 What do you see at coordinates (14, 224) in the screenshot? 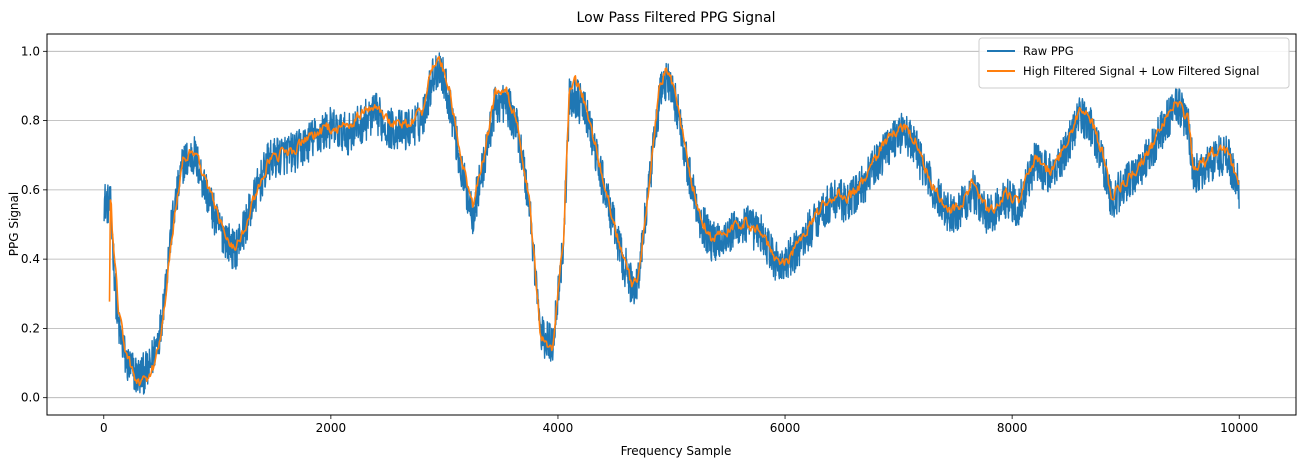
I see `y-axis-label: PPG Signal` at bounding box center [14, 224].